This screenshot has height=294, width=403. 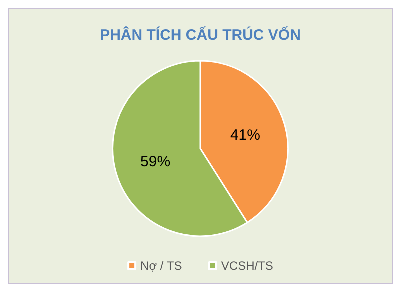 I want to click on data-label: 59%, so click(x=155, y=161).